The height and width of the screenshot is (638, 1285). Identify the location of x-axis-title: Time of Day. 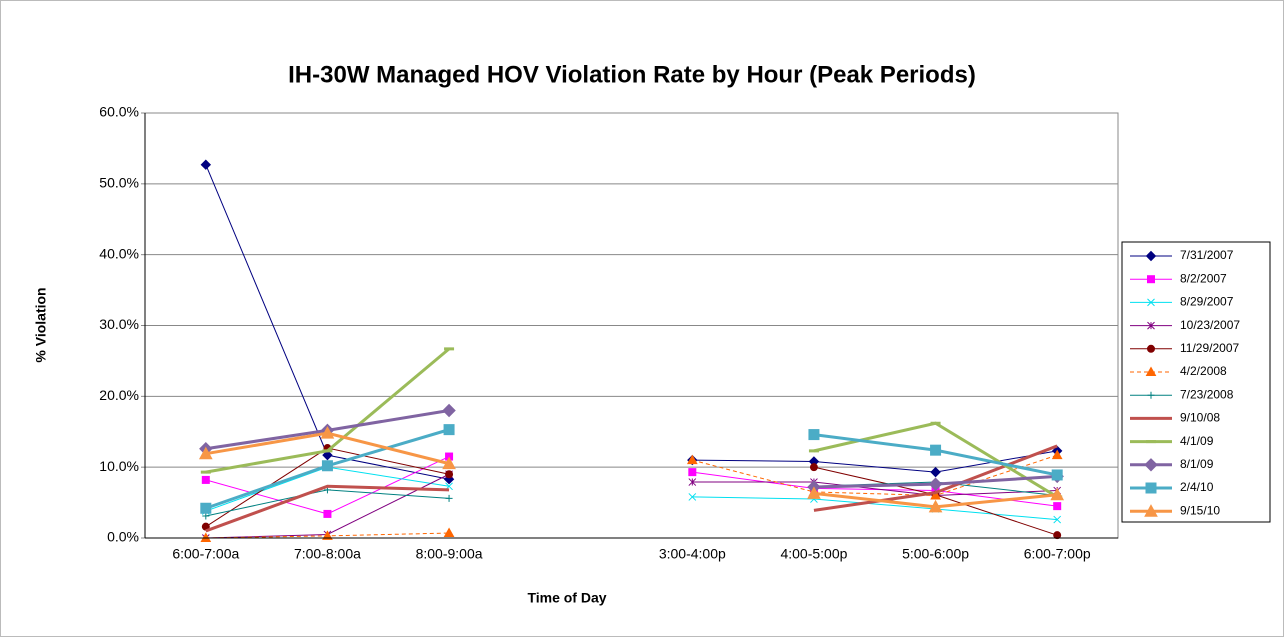
(566, 598).